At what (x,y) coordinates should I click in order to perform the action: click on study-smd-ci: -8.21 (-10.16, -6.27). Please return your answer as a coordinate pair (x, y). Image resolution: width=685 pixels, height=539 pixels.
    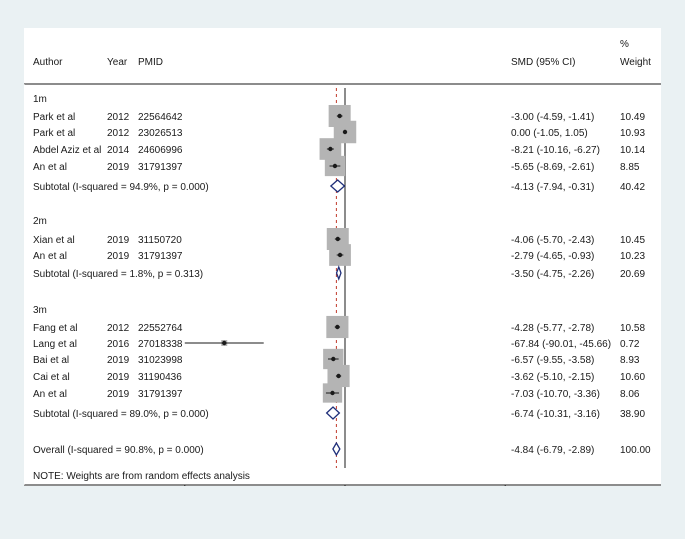
    Looking at the image, I should click on (555, 150).